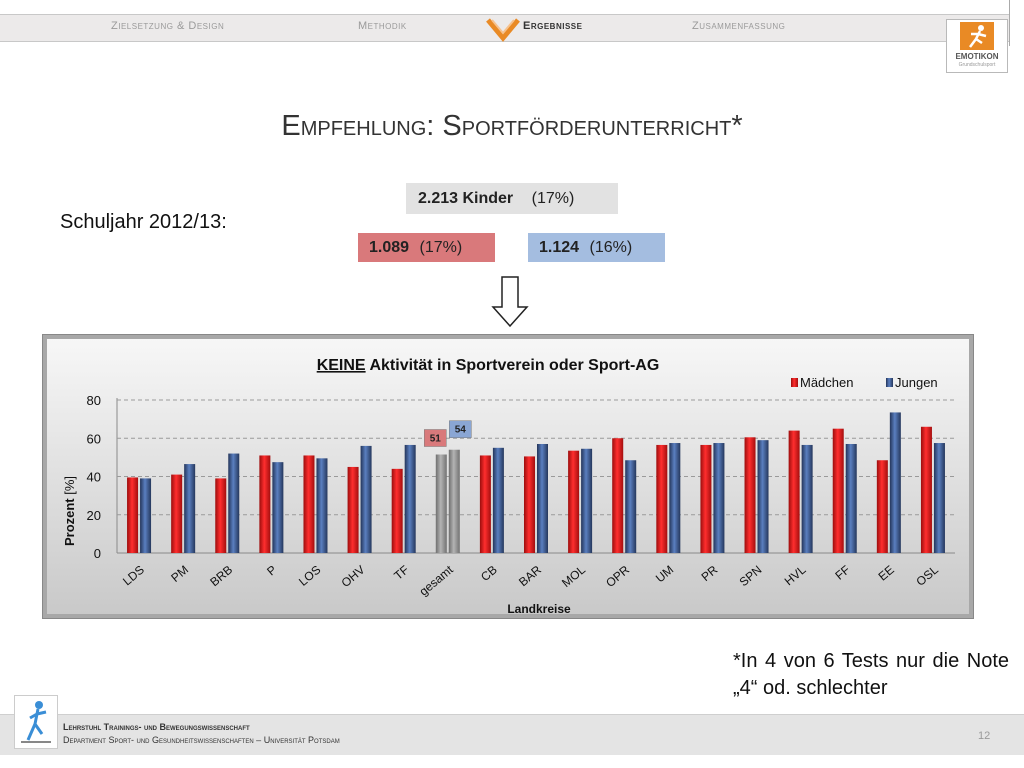  What do you see at coordinates (977, 56) in the screenshot?
I see `logo-text: EMOTIKON` at bounding box center [977, 56].